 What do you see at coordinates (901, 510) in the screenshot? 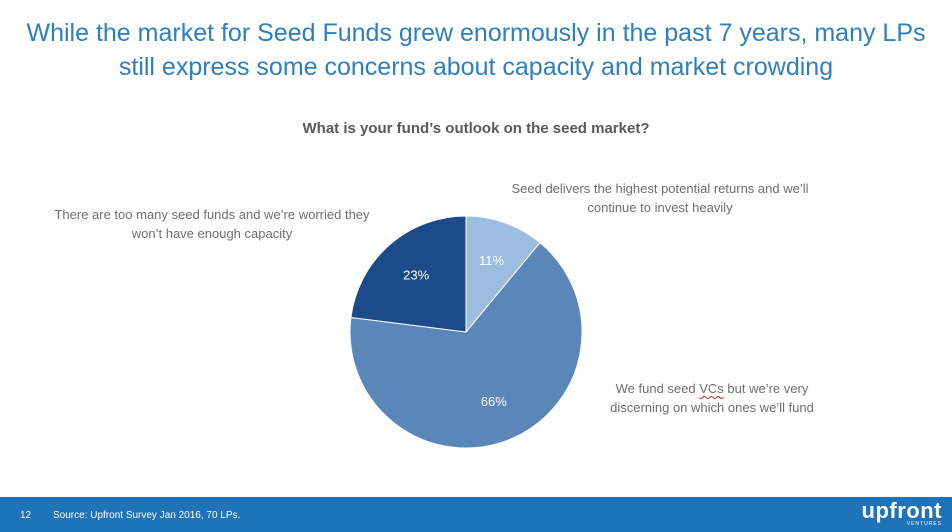
I see `logo-wordmark: upfront` at bounding box center [901, 510].